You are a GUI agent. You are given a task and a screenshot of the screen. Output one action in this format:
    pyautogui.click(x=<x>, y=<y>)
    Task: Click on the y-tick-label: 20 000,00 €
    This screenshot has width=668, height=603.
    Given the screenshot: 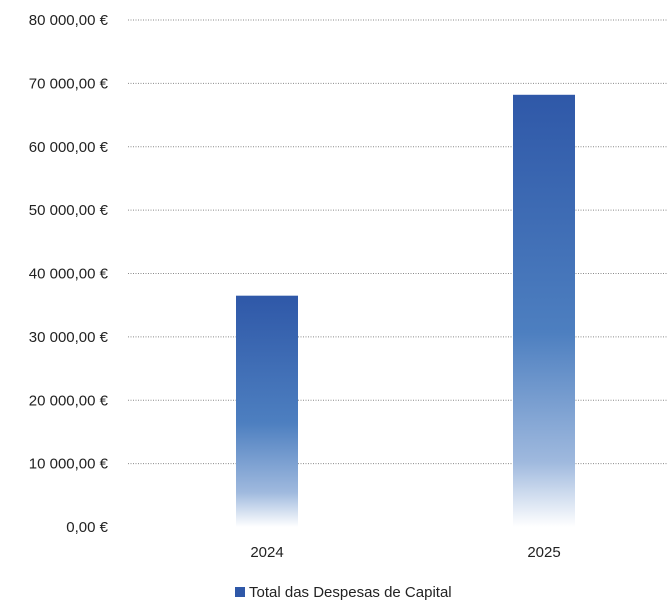 What is the action you would take?
    pyautogui.click(x=69, y=400)
    